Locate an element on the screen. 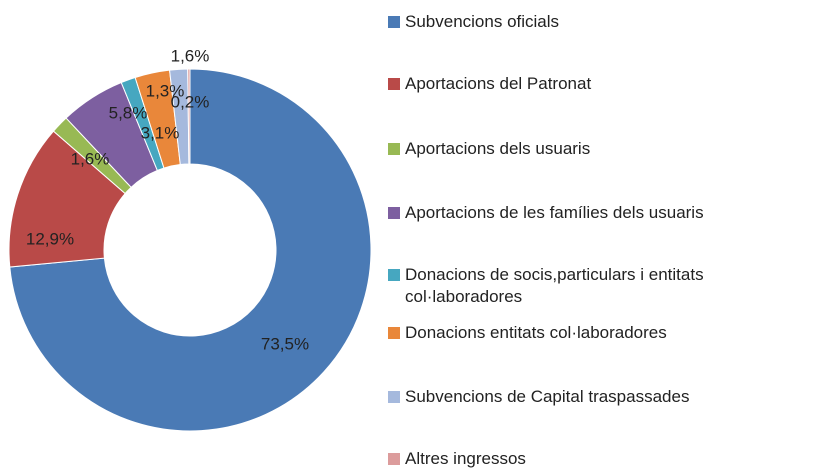 The width and height of the screenshot is (813, 470). data-label: 5,8% is located at coordinates (128, 112).